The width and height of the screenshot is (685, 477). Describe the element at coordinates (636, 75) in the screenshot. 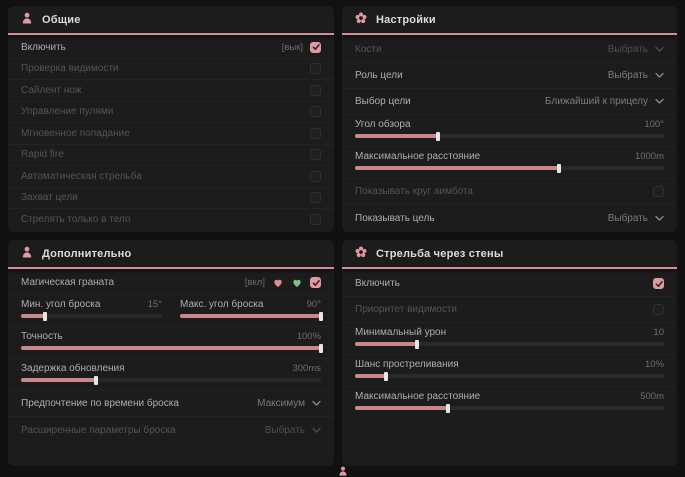

I see `target-role-dropdown: Выбрать` at that location.